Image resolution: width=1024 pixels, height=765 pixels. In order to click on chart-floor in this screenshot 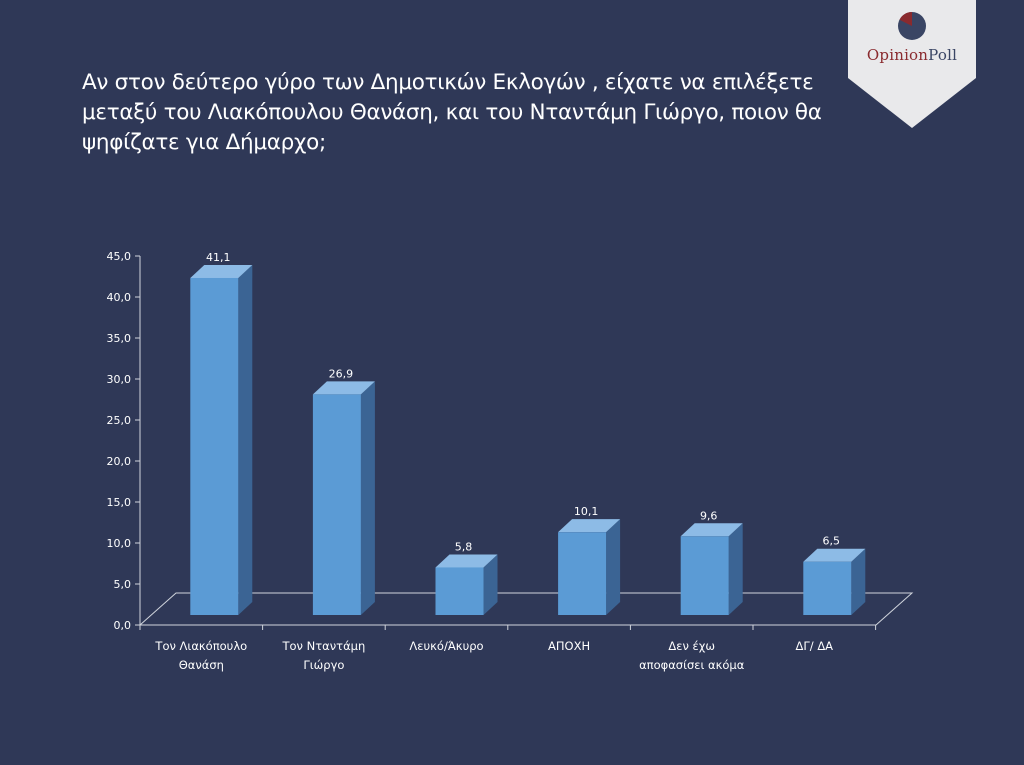, I will do `click(526, 609)`.